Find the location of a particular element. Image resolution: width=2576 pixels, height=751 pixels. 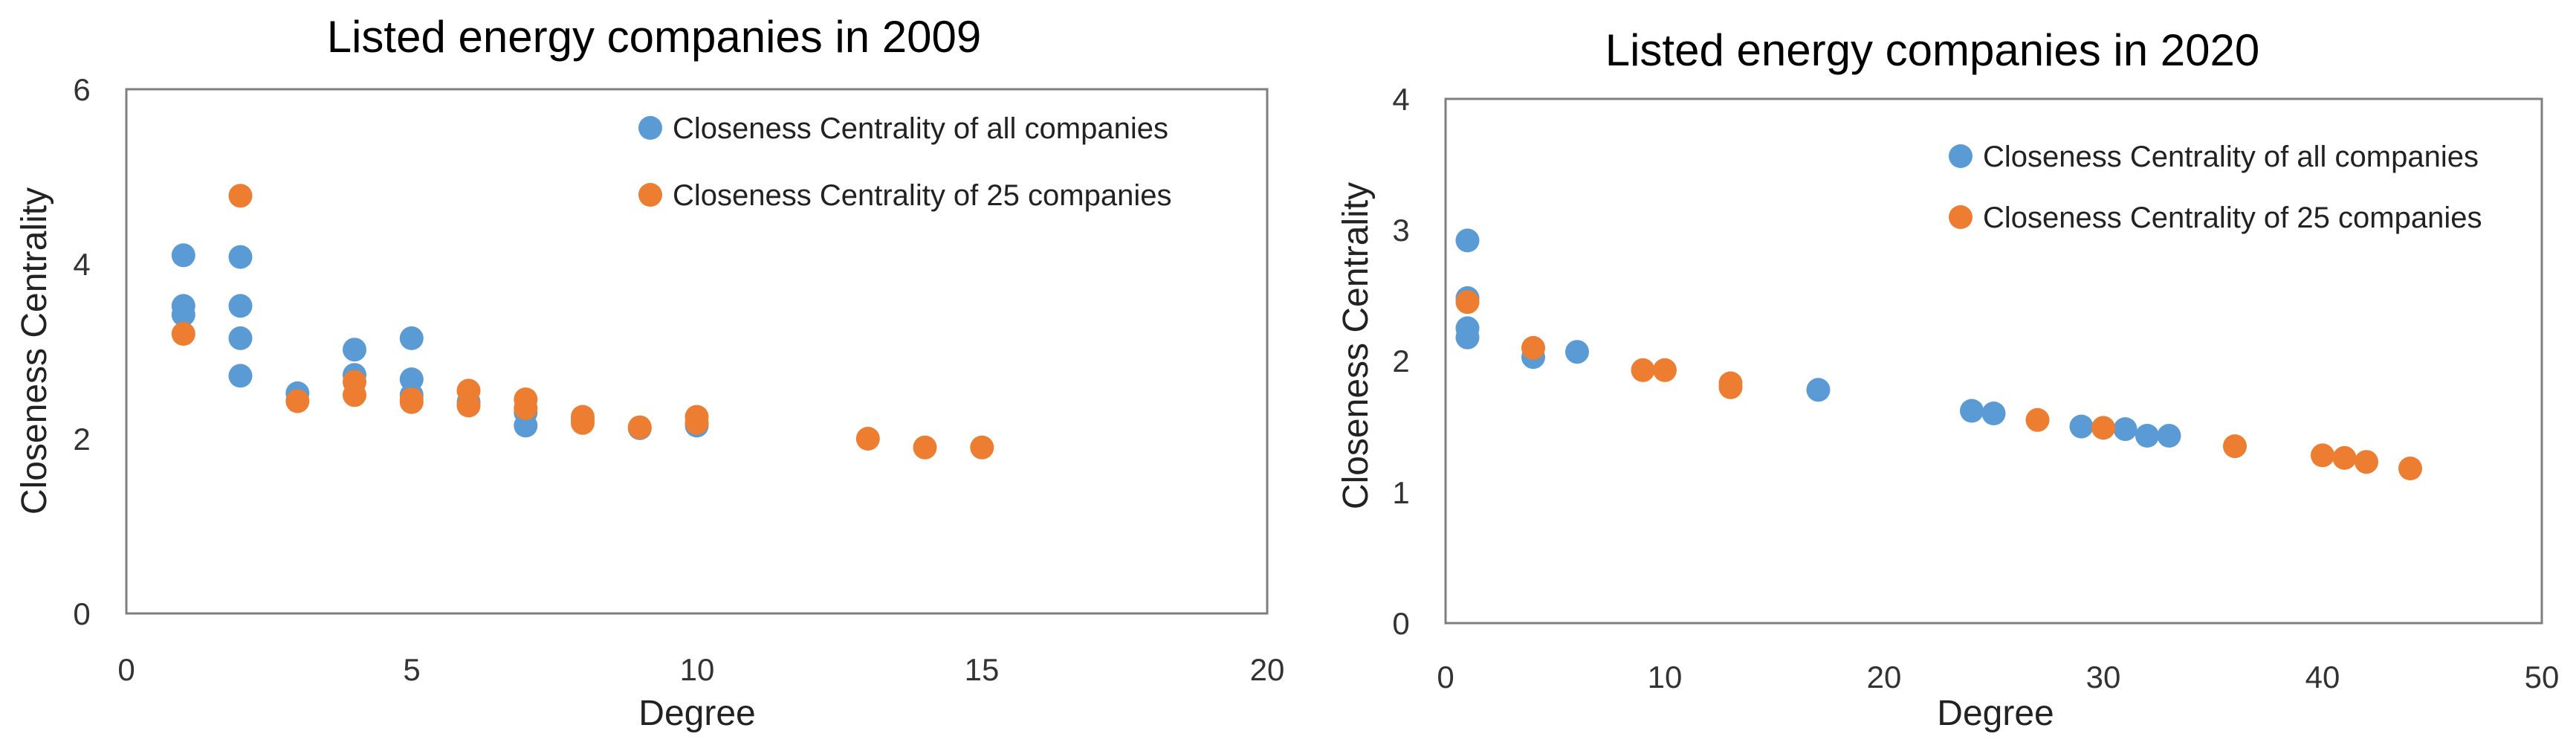

x-tick-label: 30 is located at coordinates (2103, 677).